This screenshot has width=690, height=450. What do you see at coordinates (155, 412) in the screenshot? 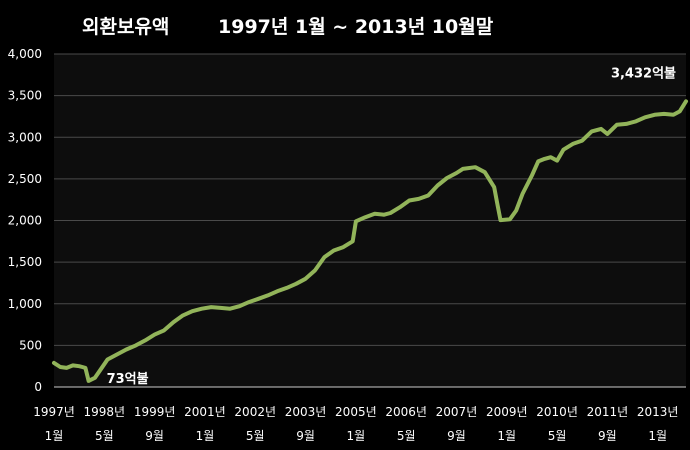
I see `x-tick-year: 1999년` at bounding box center [155, 412].